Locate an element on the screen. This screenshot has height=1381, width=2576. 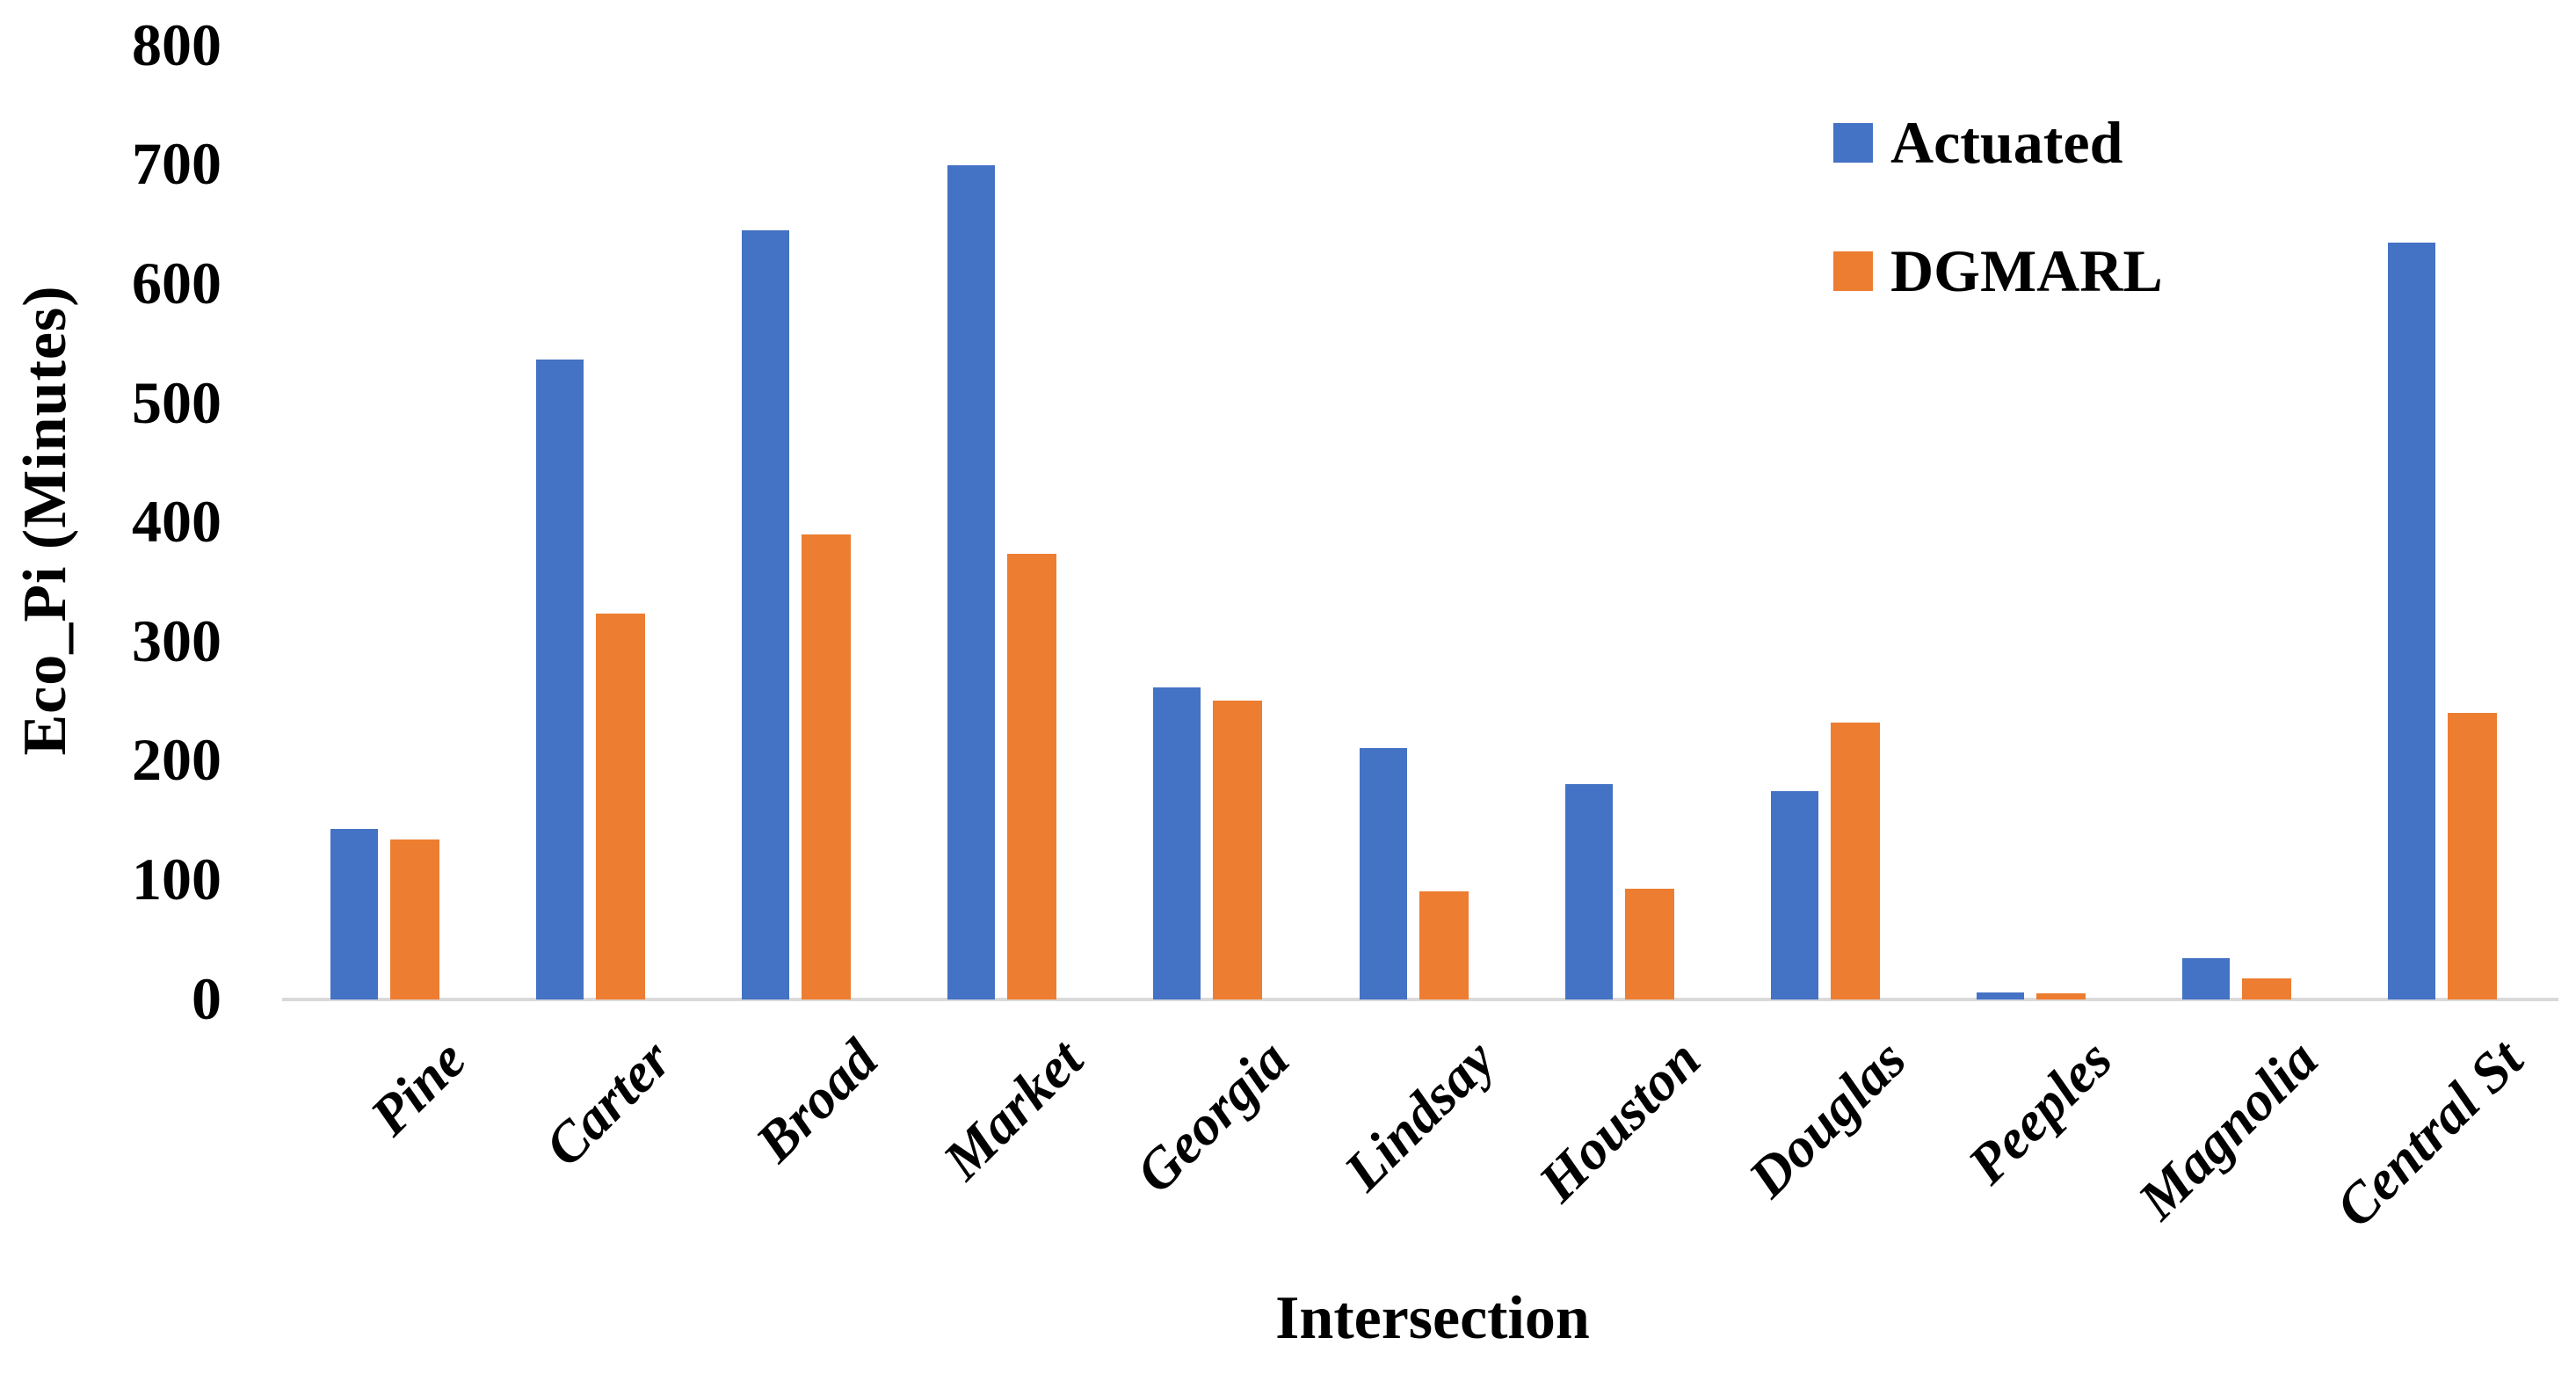
y-tick-label-400: 400 is located at coordinates (176, 522).